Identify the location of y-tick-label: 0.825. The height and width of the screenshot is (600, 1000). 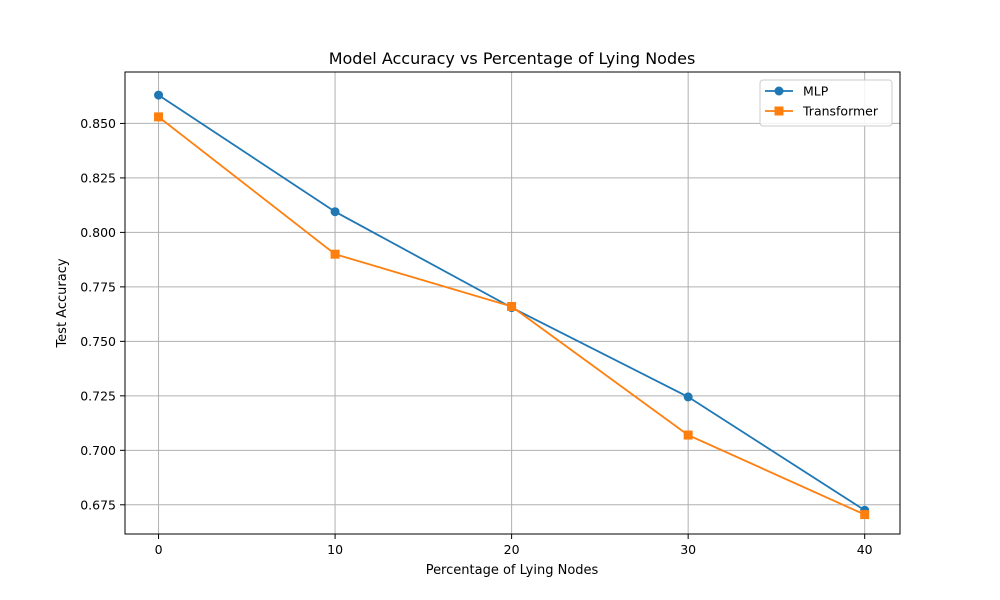
(98, 177).